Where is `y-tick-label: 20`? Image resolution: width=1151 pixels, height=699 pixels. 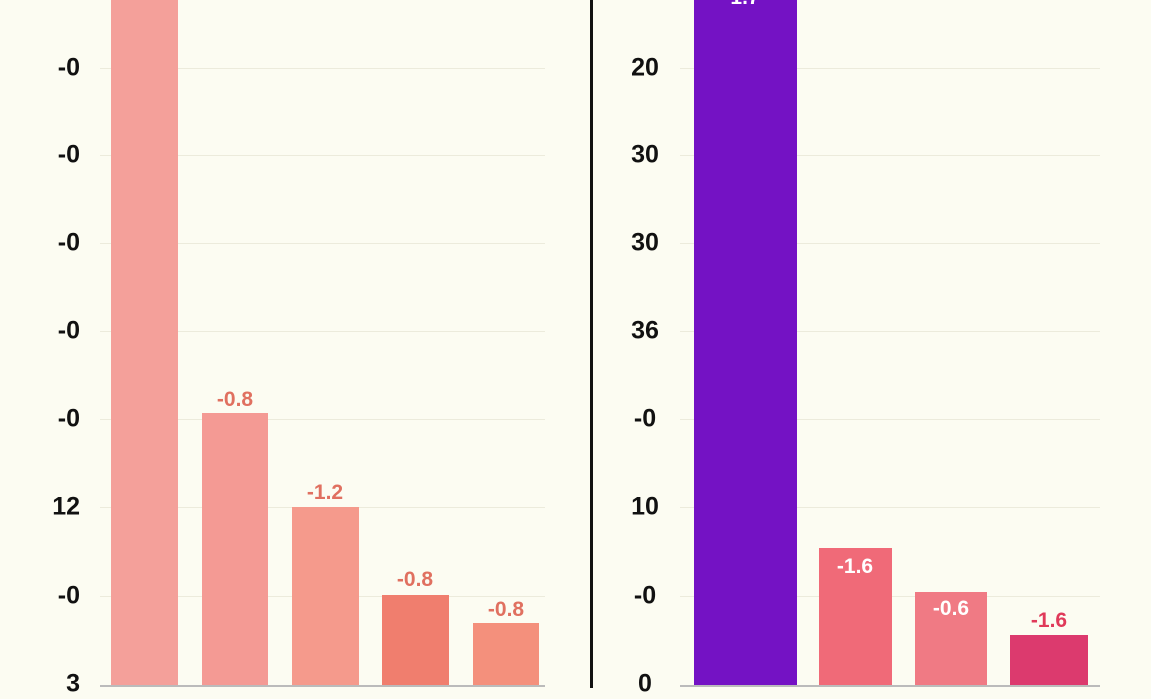 y-tick-label: 20 is located at coordinates (645, 67).